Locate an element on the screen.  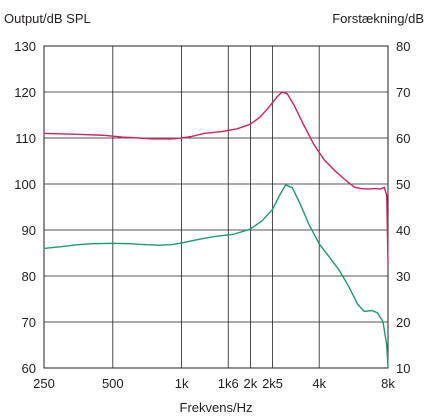
y-right-tick-label: 80 is located at coordinates (403, 46).